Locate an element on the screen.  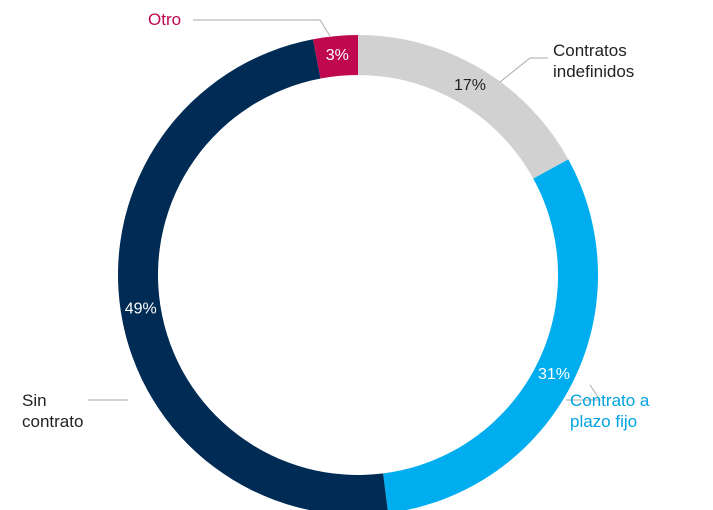
category-label: Otro is located at coordinates (165, 19).